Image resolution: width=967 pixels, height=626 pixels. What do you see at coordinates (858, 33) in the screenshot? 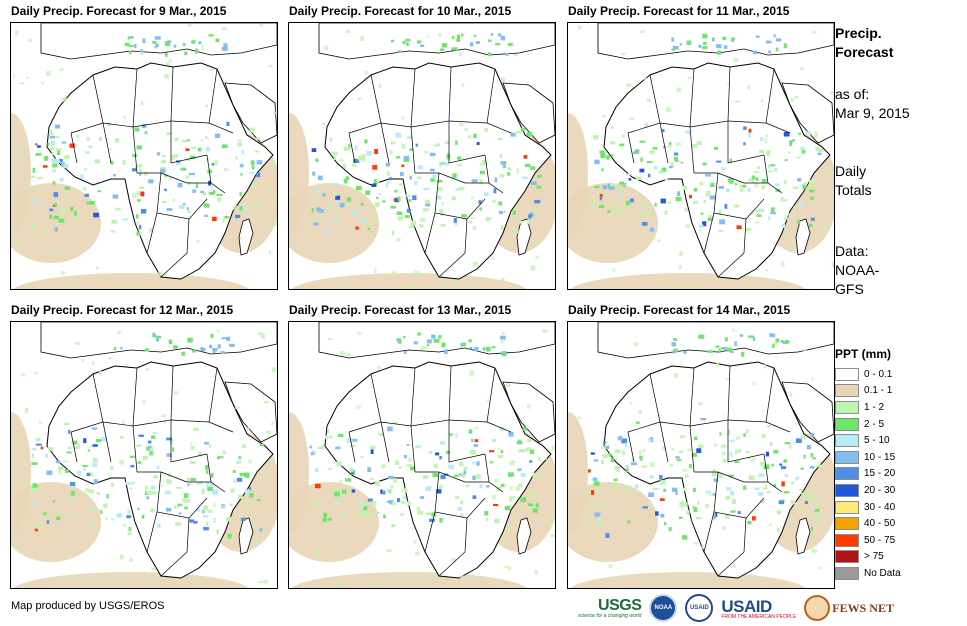
I see `sidebar-title-line1: Precip.` at bounding box center [858, 33].